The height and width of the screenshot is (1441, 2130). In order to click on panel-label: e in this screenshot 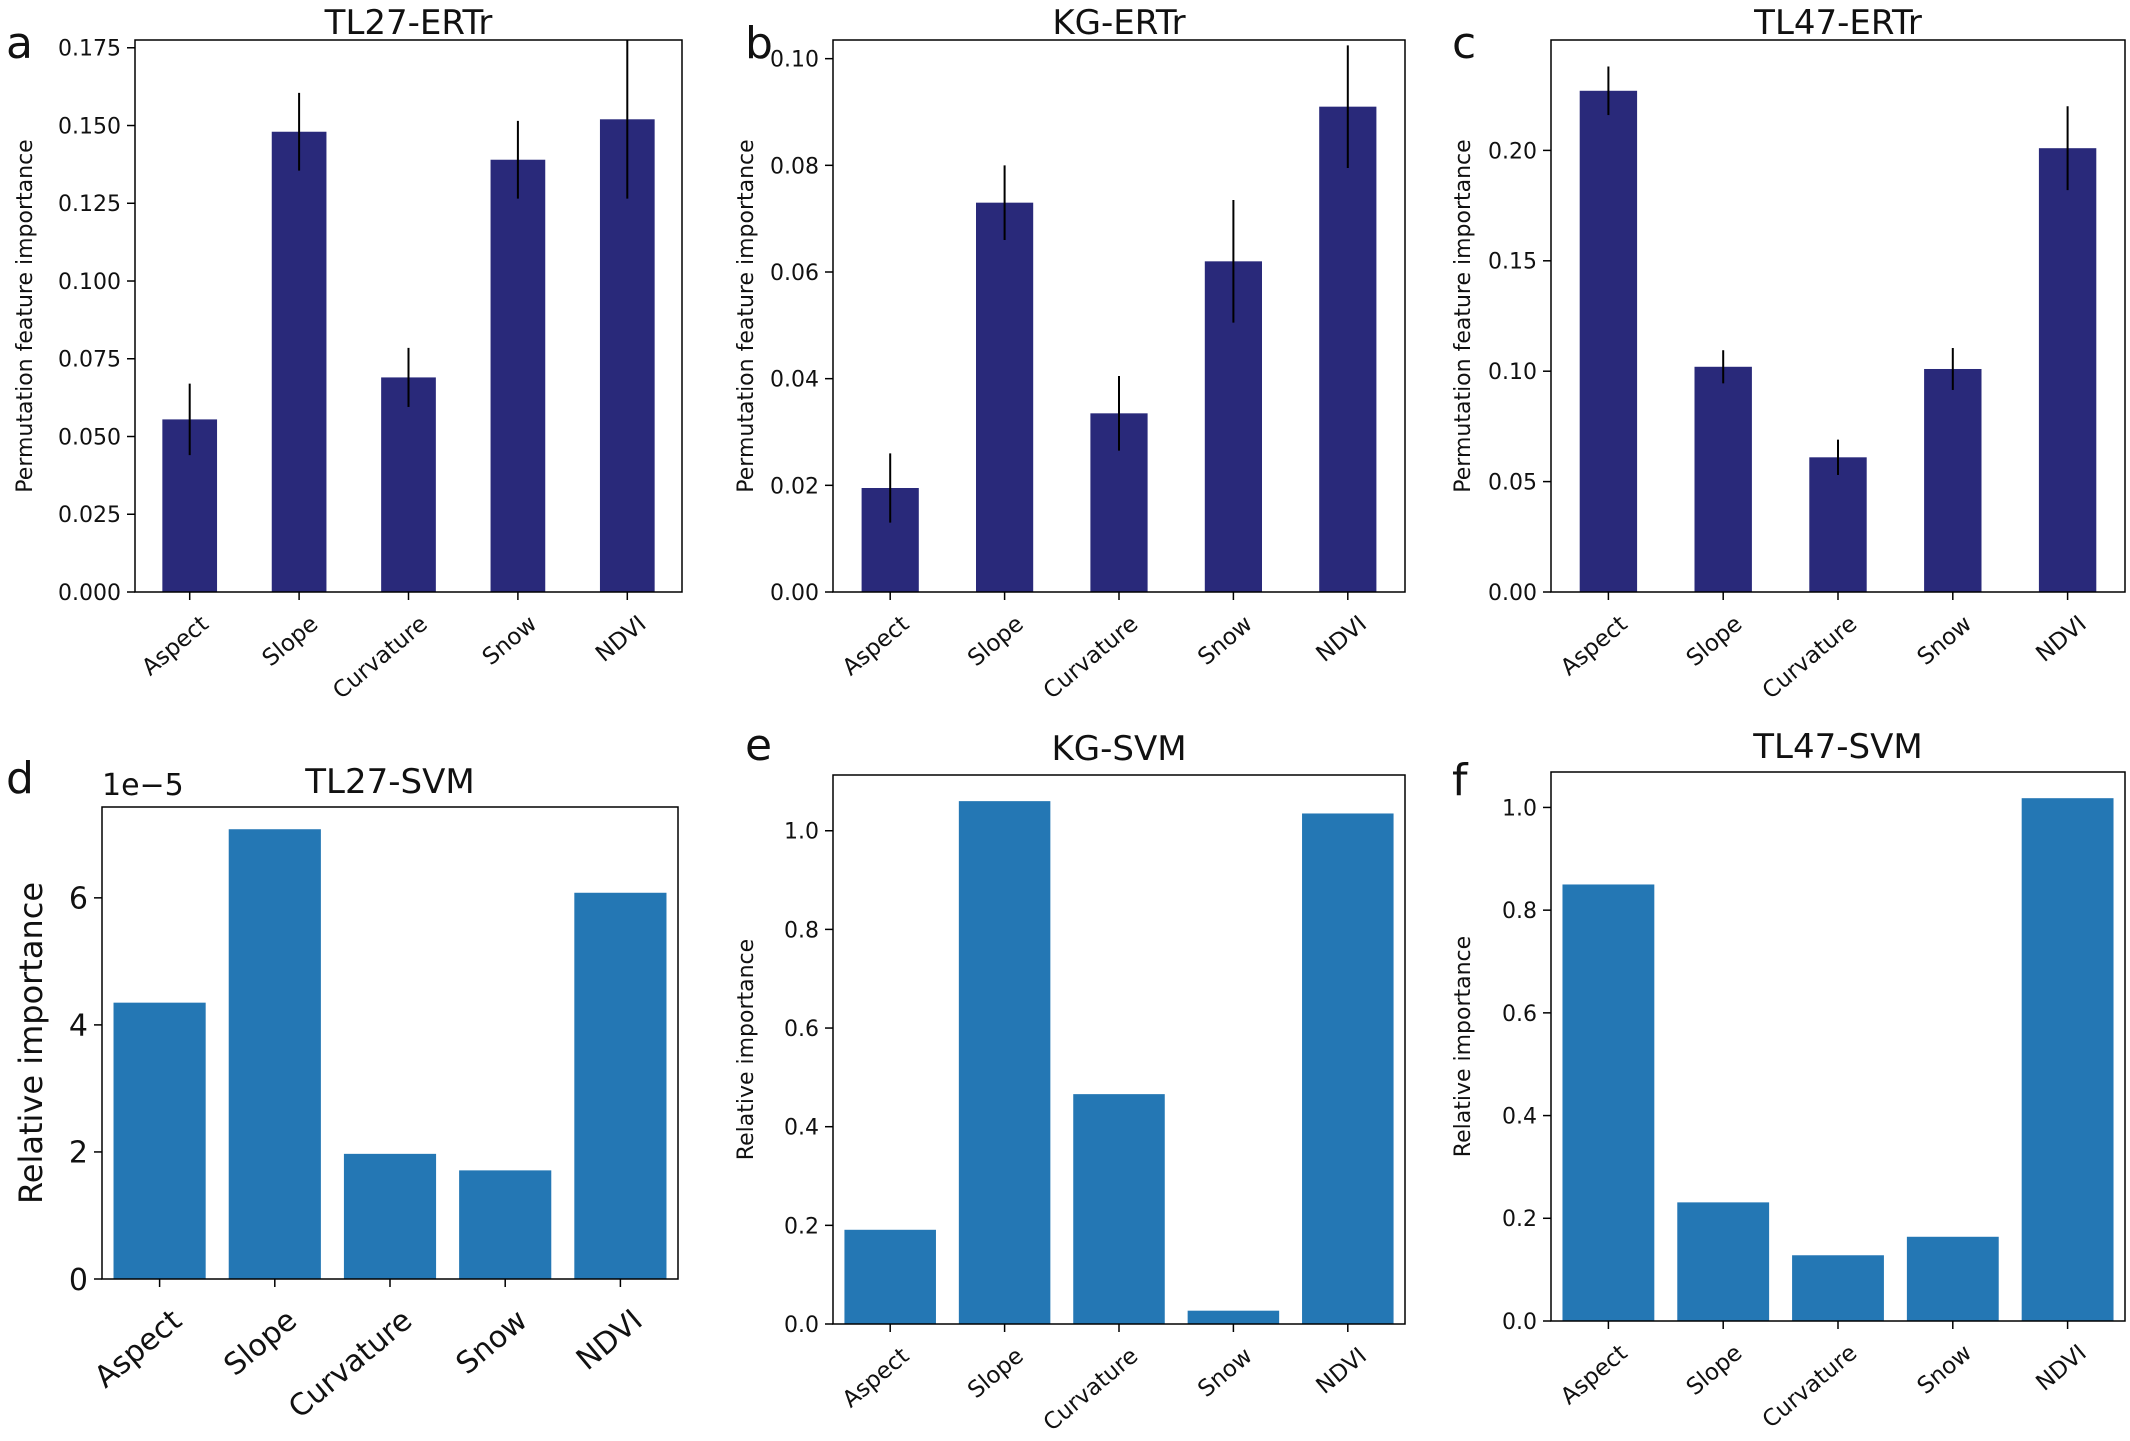, I will do `click(758, 745)`.